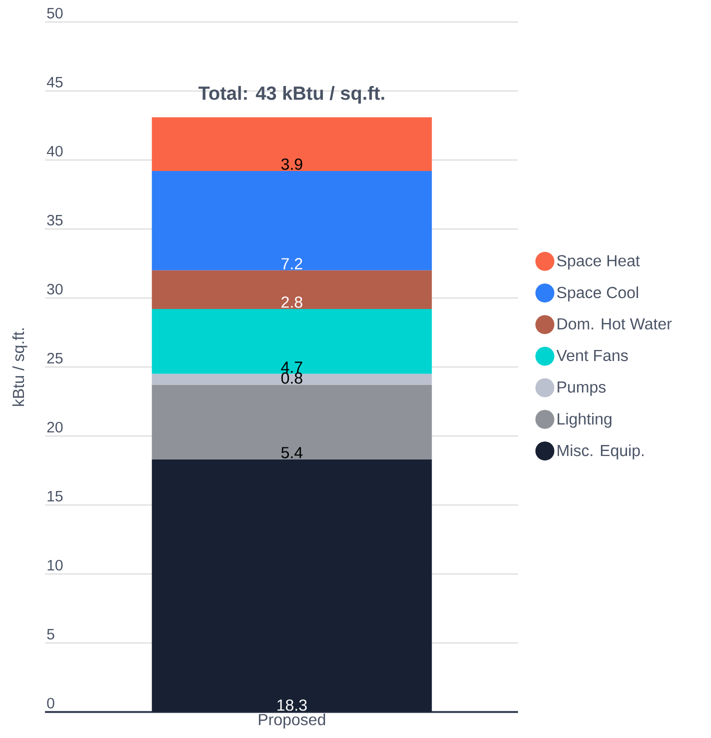  What do you see at coordinates (585, 420) in the screenshot?
I see `legend-label: Lighting` at bounding box center [585, 420].